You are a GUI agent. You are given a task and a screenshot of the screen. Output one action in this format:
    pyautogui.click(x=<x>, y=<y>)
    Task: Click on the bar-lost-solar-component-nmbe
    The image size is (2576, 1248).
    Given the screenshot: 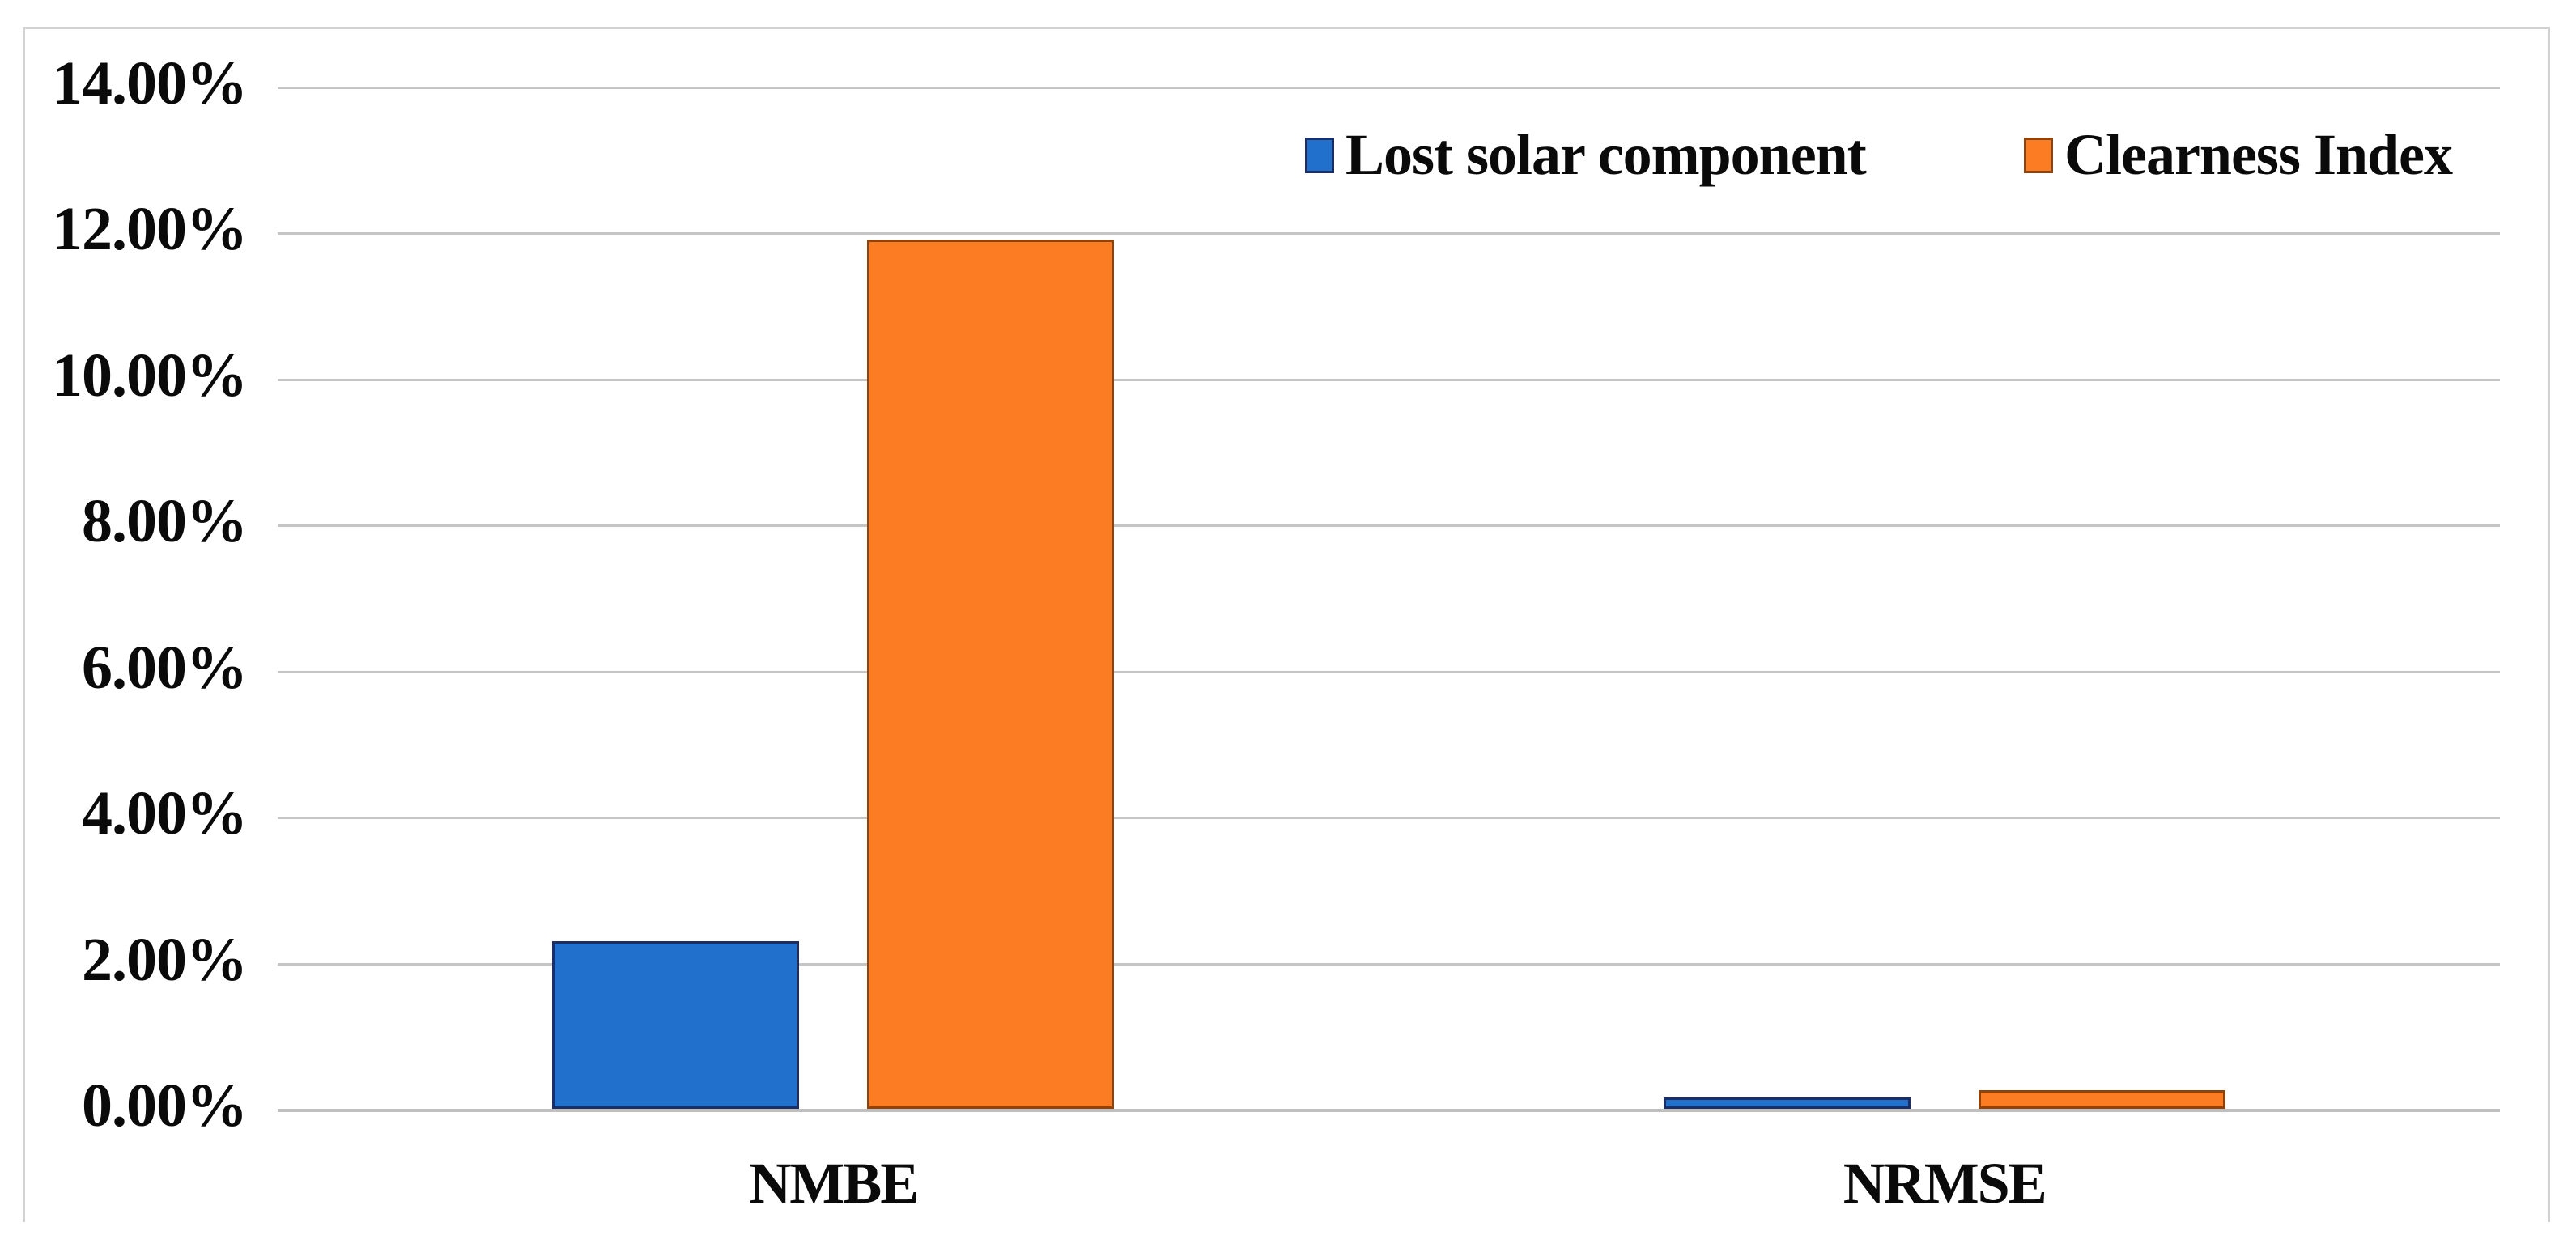 What is the action you would take?
    pyautogui.click(x=676, y=1025)
    